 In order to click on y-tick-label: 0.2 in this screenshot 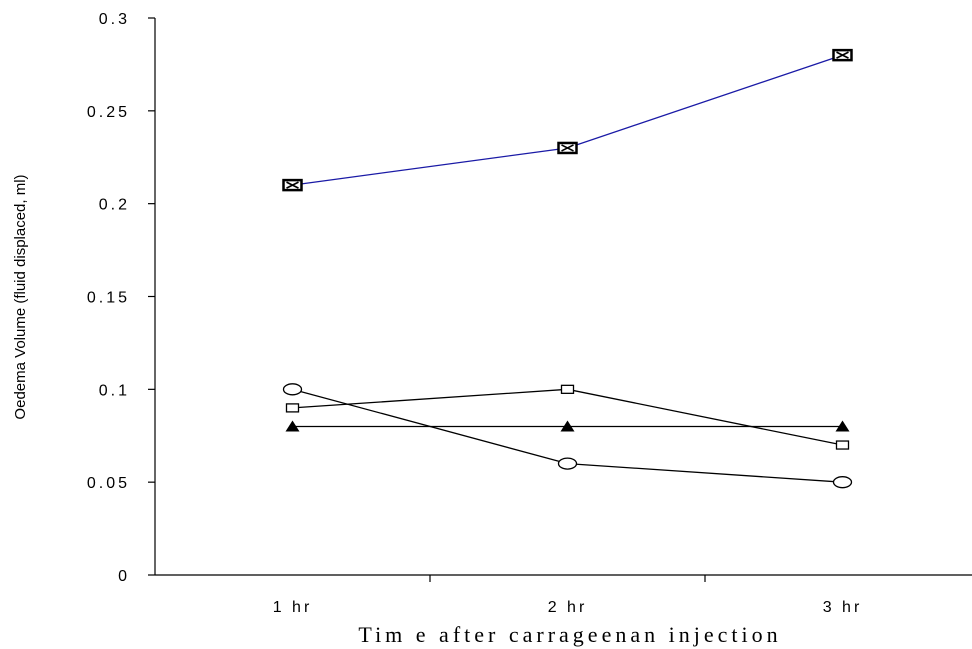, I will do `click(114, 205)`.